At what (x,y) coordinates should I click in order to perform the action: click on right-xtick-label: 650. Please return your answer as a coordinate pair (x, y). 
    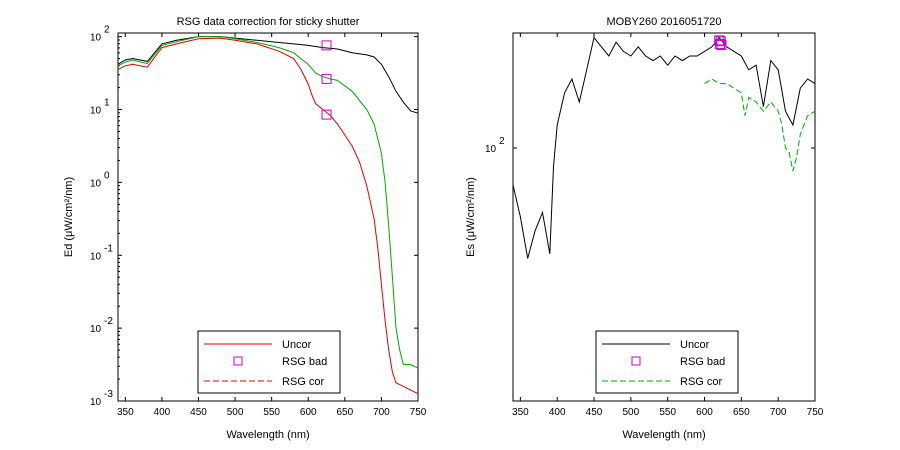
    Looking at the image, I should click on (741, 412).